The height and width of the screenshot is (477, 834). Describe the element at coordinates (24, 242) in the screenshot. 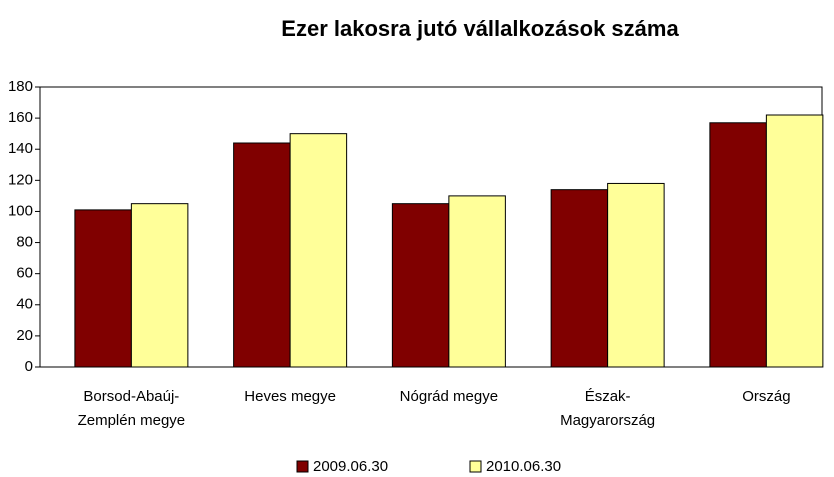

I see `y-tick-label: 80` at that location.